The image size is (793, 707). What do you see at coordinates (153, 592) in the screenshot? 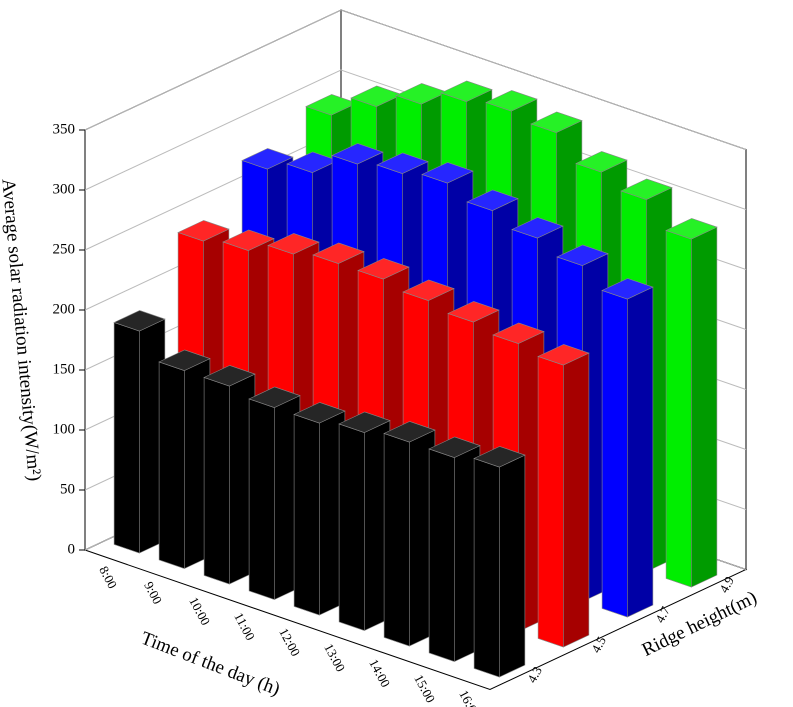
I see `x-tick-label: 9:00` at bounding box center [153, 592].